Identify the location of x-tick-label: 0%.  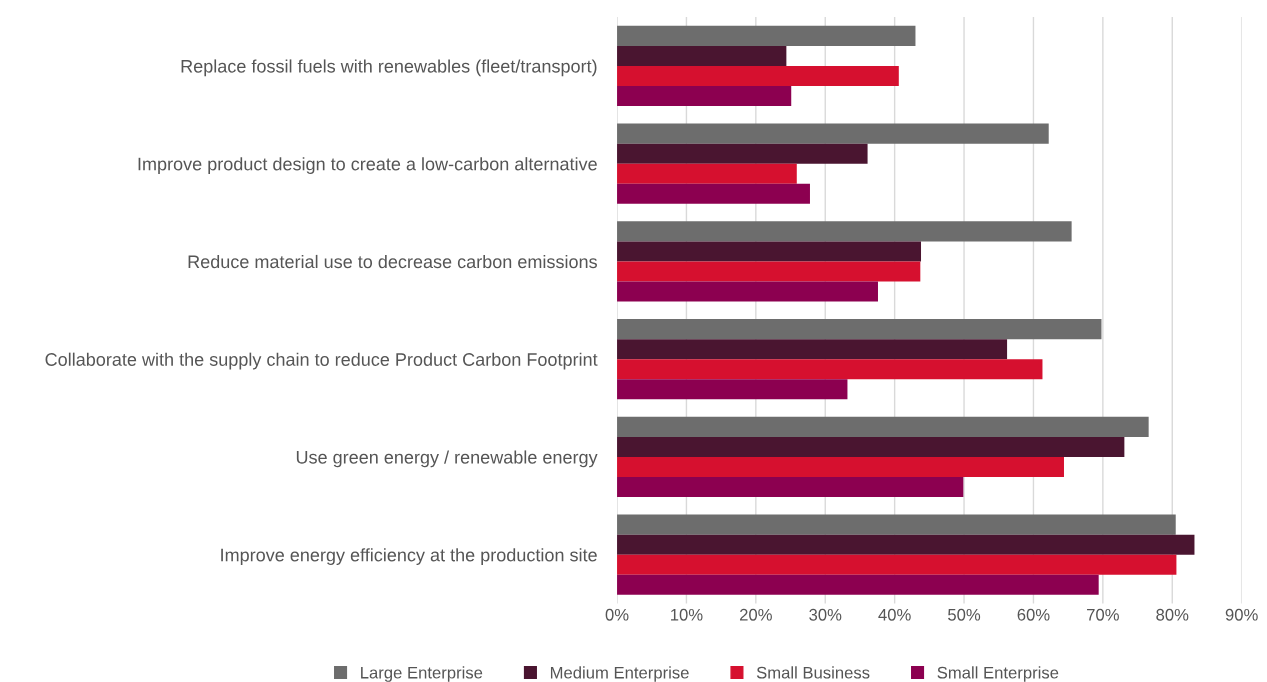
(617, 614).